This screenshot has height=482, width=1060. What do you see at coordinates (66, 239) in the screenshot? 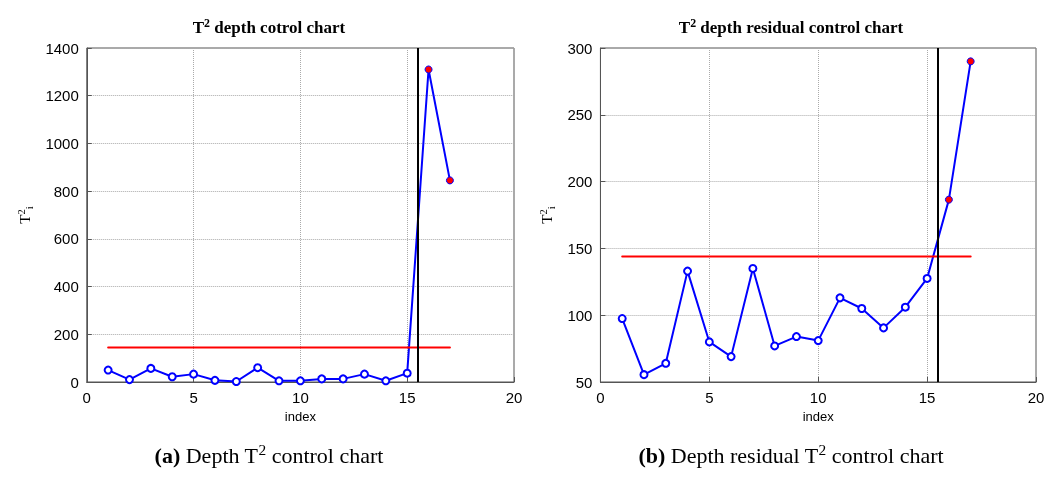
I see `y-tick-label: 600` at bounding box center [66, 239].